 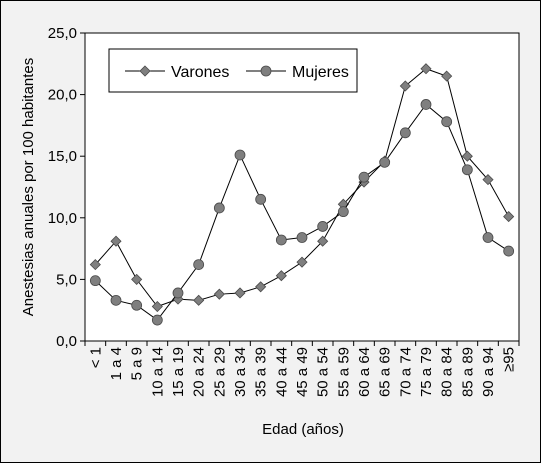 I want to click on y-tick-labels: 0,0 5,0 10,0 15,0 20,0 25,0, so click(x=62, y=187).